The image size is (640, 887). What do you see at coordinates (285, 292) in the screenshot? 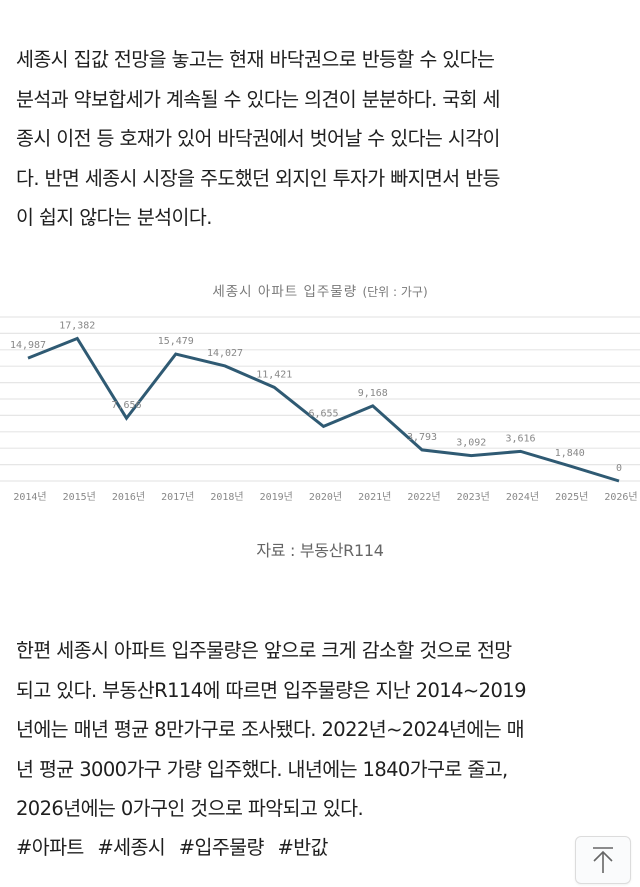
I see `chart-title-text: 세종시 아파트 입주물량` at bounding box center [285, 292].